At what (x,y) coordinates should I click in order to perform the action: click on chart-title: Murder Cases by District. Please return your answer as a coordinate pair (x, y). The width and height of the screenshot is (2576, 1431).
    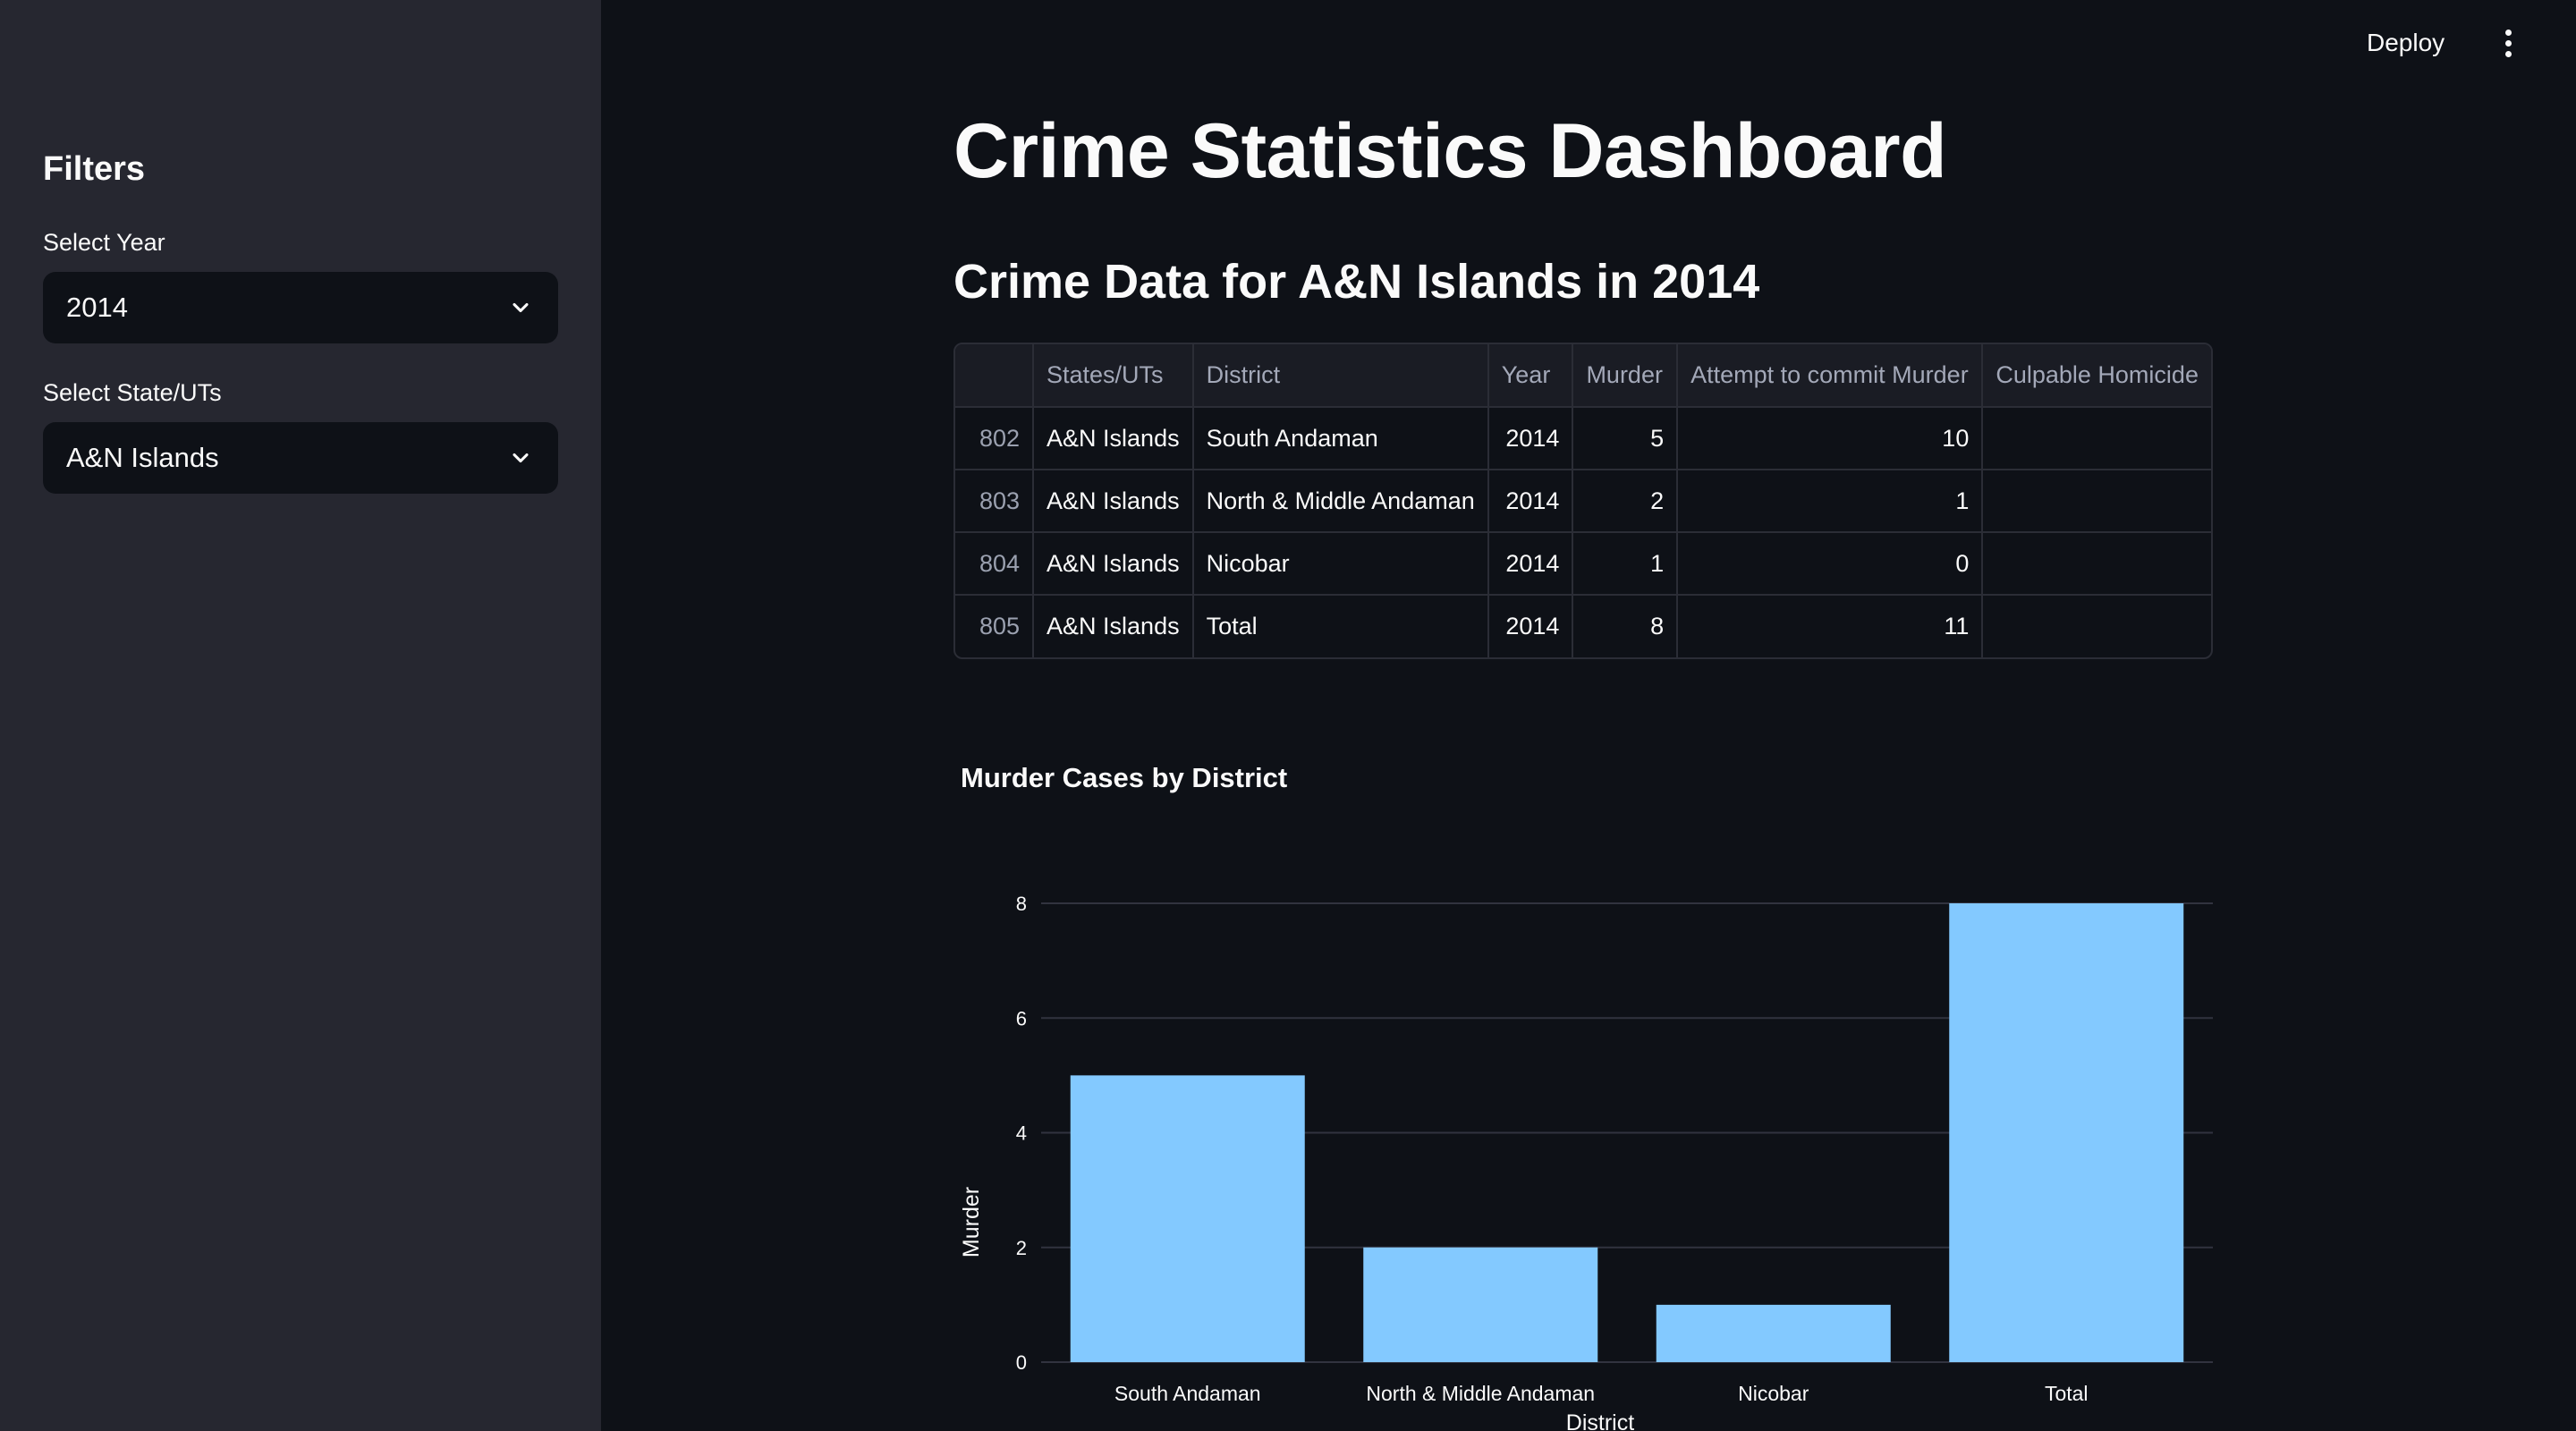
    Looking at the image, I should click on (1124, 778).